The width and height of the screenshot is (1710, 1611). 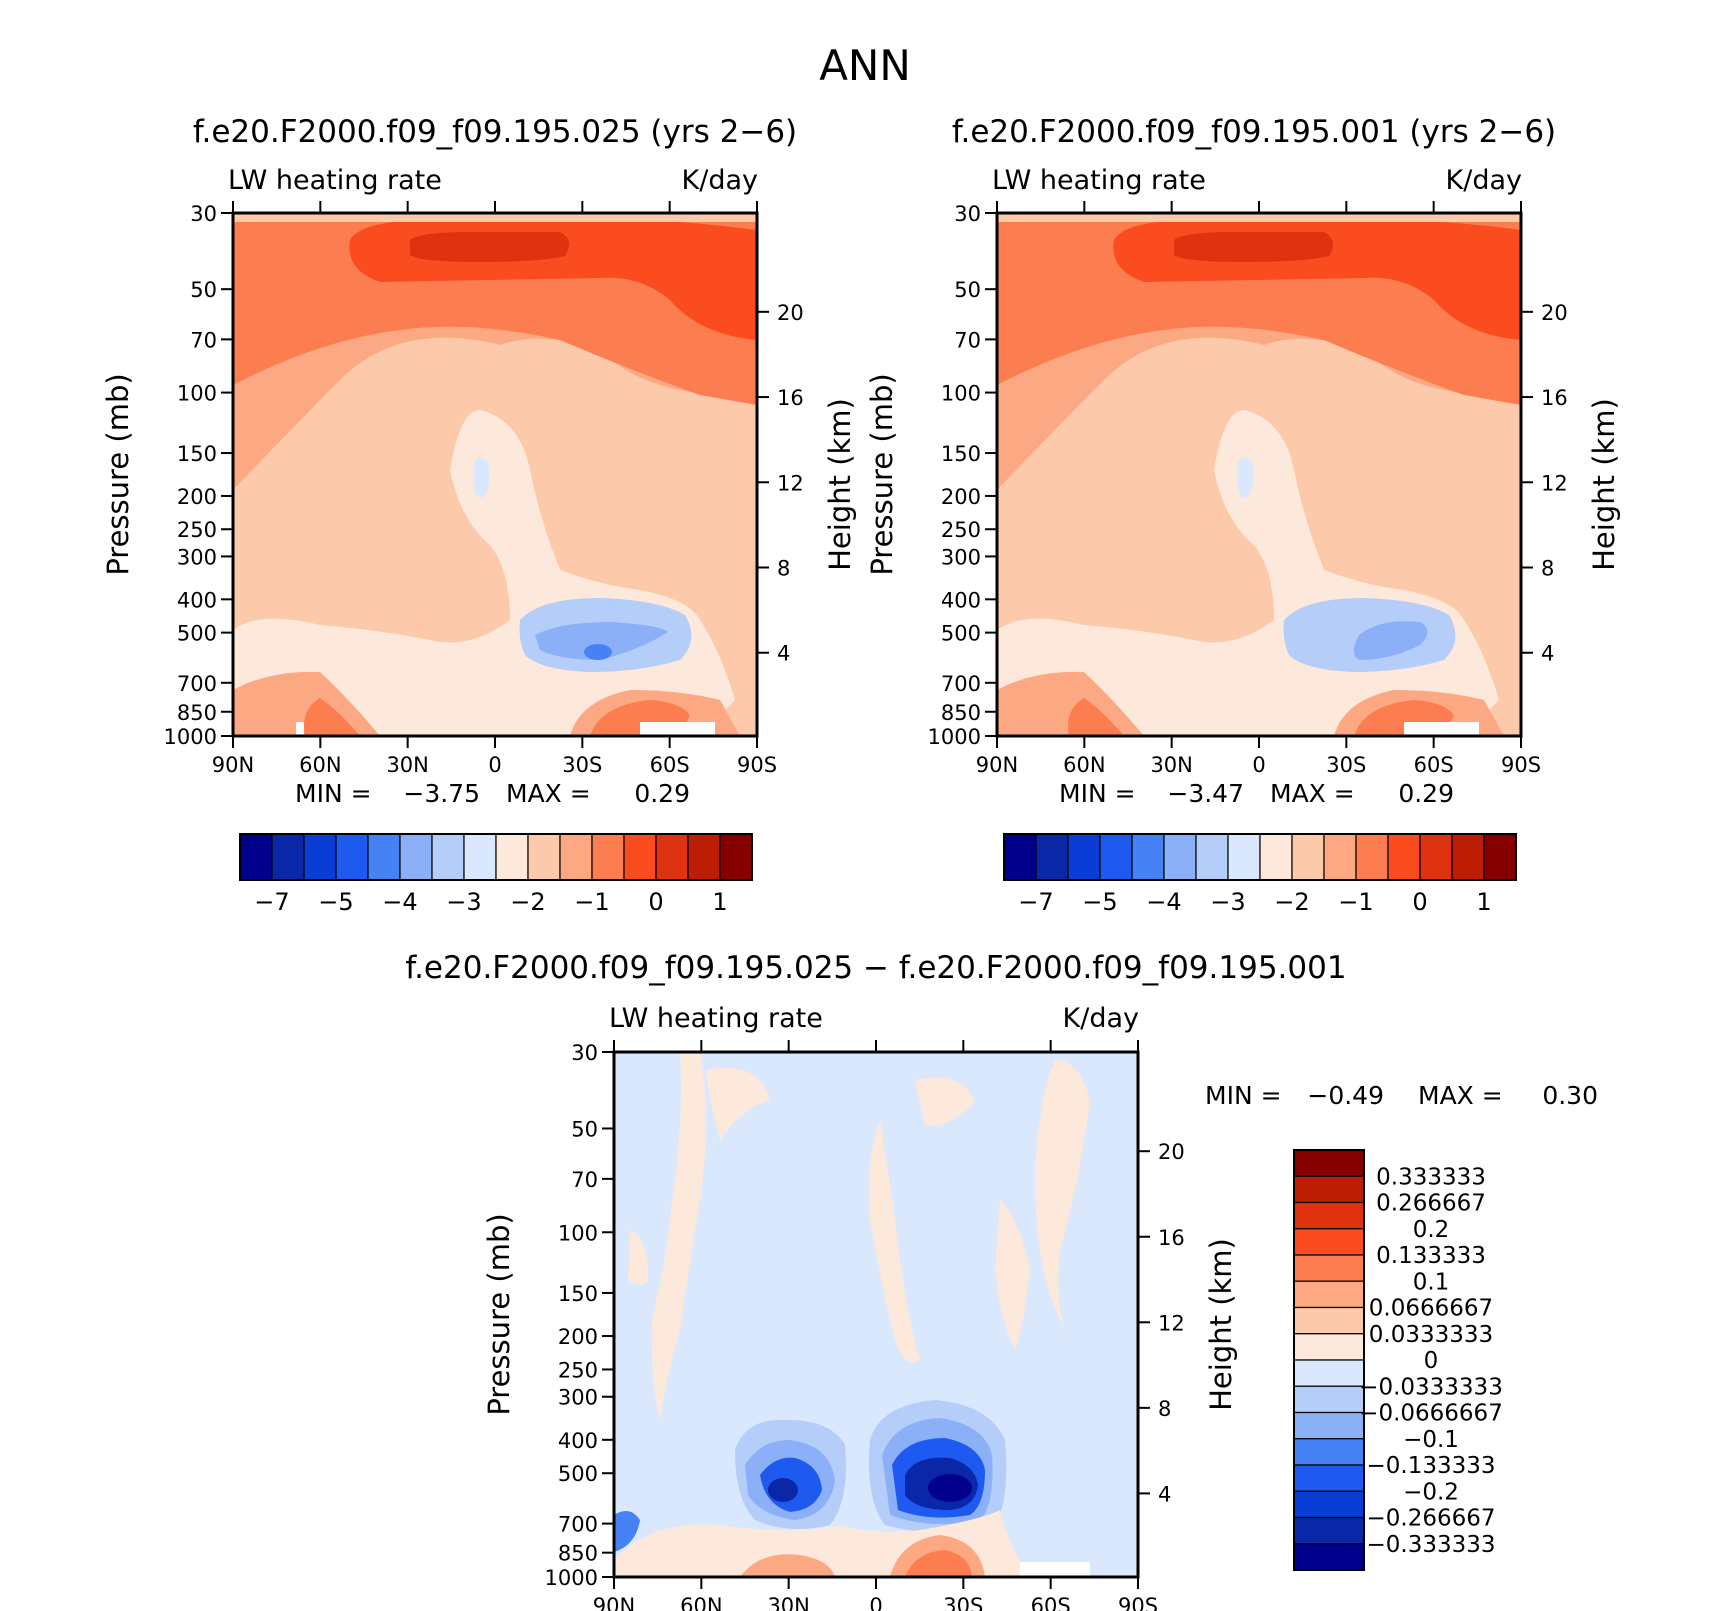 What do you see at coordinates (1035, 902) in the screenshot?
I see `colorbar-tick-label: −7` at bounding box center [1035, 902].